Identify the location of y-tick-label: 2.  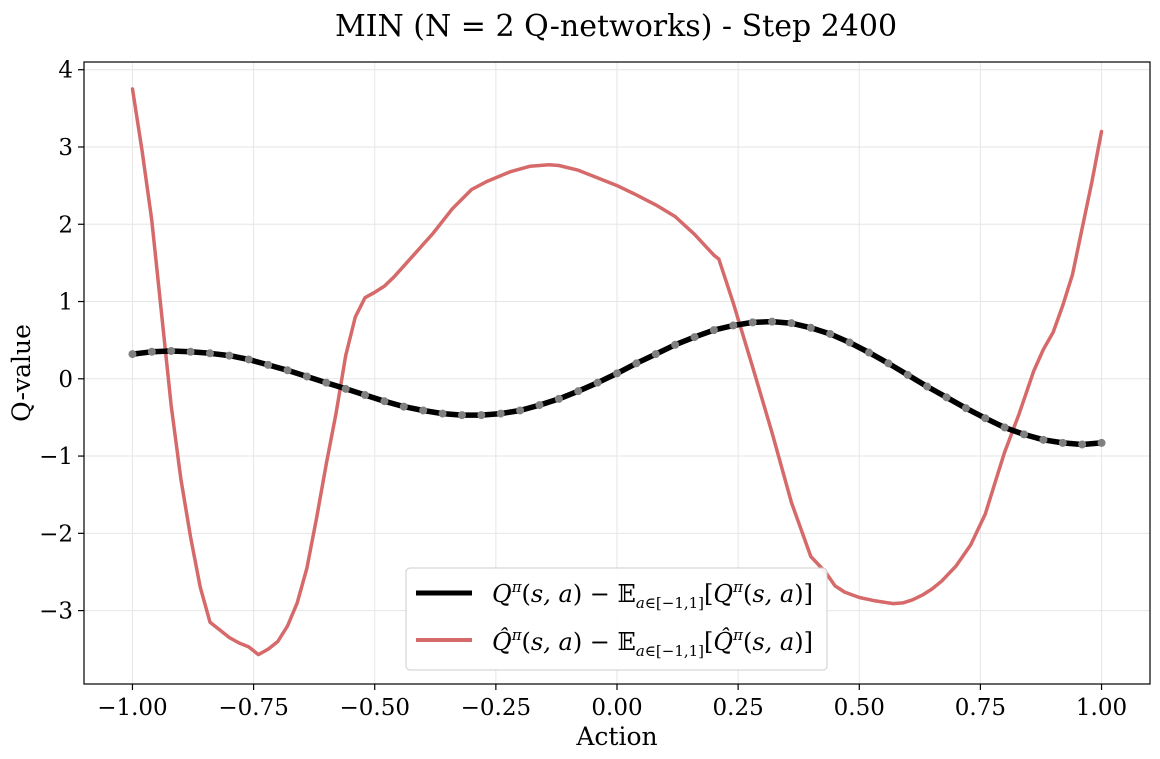
(65, 225).